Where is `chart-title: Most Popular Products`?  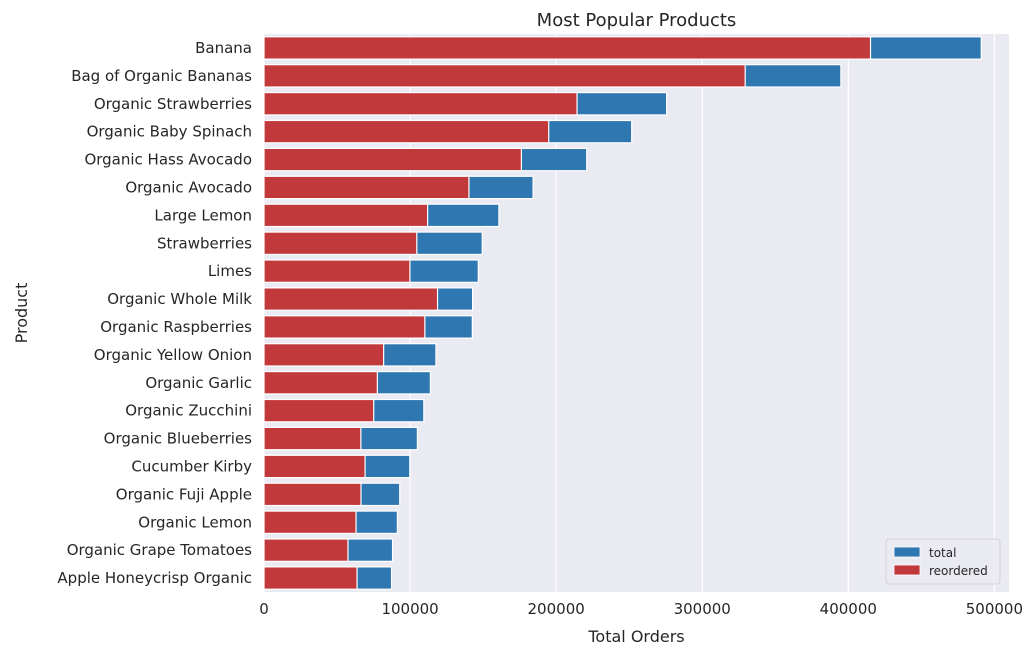
chart-title: Most Popular Products is located at coordinates (637, 20).